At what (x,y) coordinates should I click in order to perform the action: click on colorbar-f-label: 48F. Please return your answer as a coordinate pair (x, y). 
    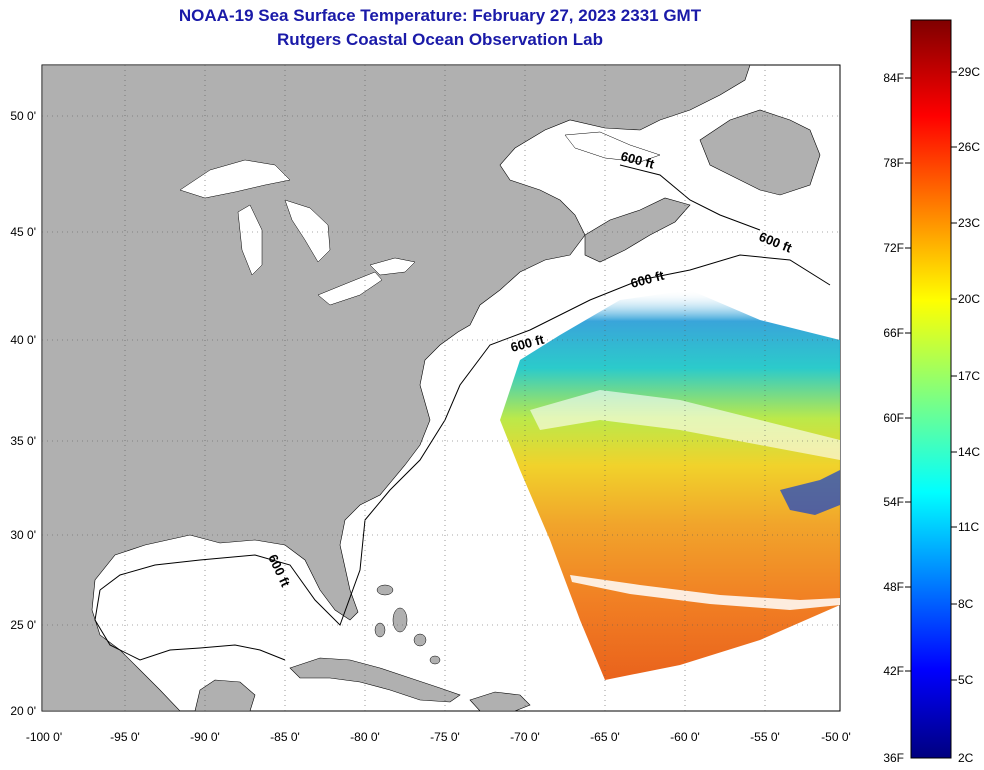
    Looking at the image, I should click on (893, 587).